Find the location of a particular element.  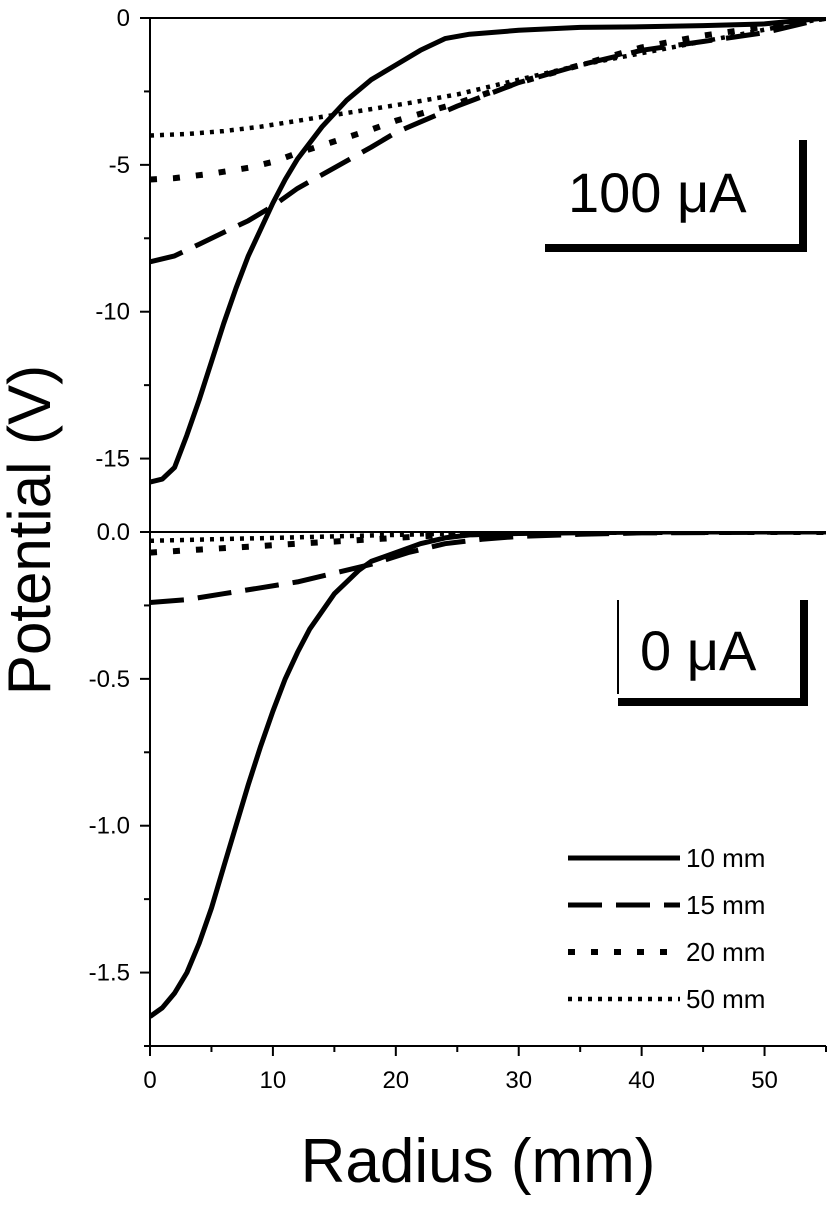

legend-label: 50 mm is located at coordinates (725, 999).